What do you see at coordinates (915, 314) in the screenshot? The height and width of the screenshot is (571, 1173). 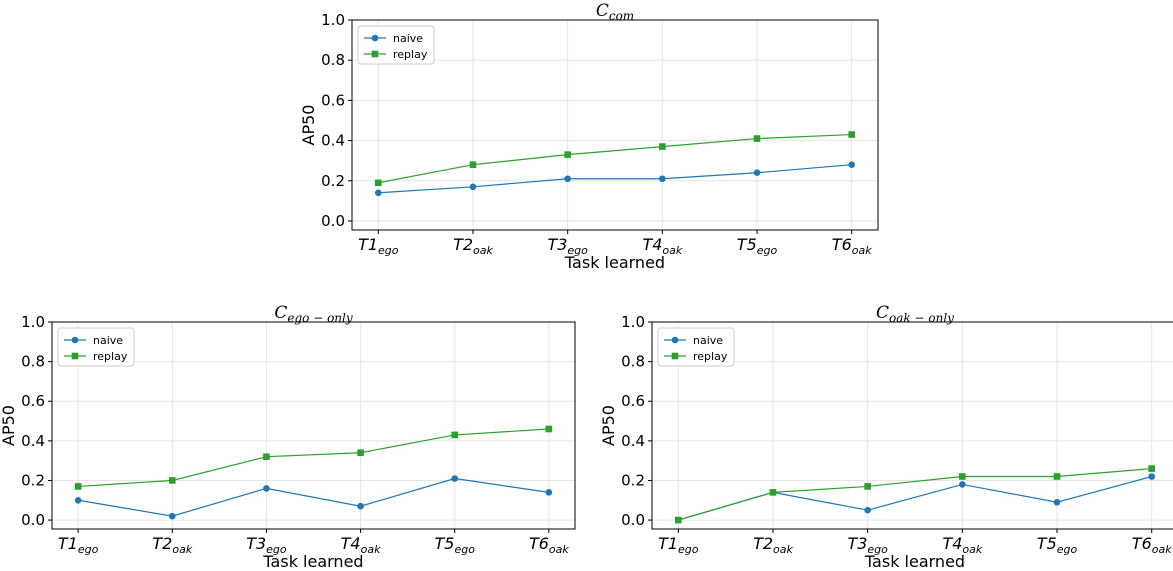 I see `chart-title: Coak − only` at bounding box center [915, 314].